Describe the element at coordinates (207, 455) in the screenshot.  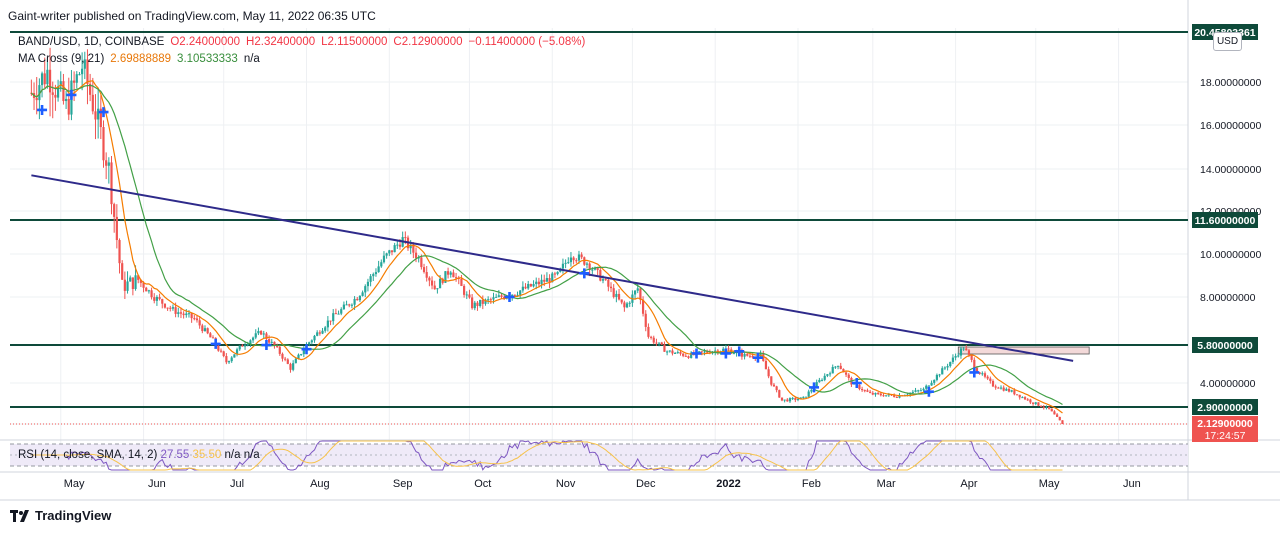
I see `rsi-ma-value: 35.50` at that location.